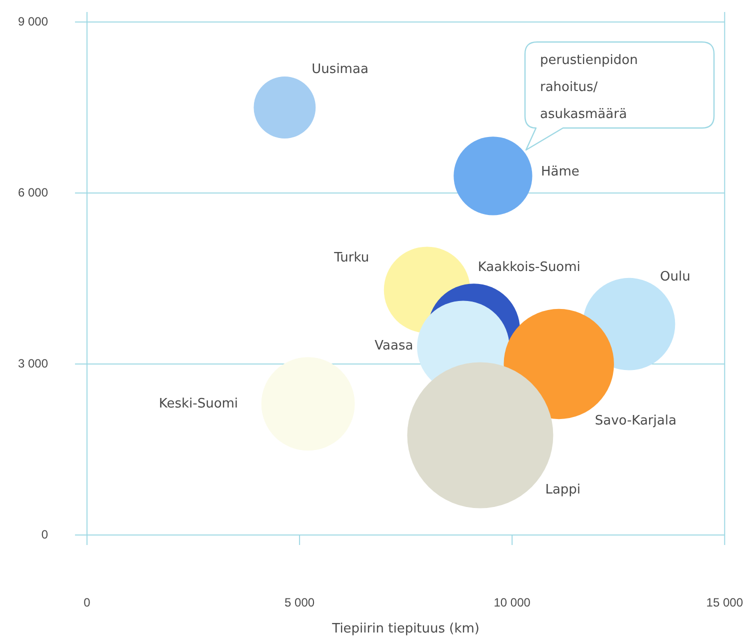  Describe the element at coordinates (33, 21) in the screenshot. I see `y-tick-label: 9 000` at that location.